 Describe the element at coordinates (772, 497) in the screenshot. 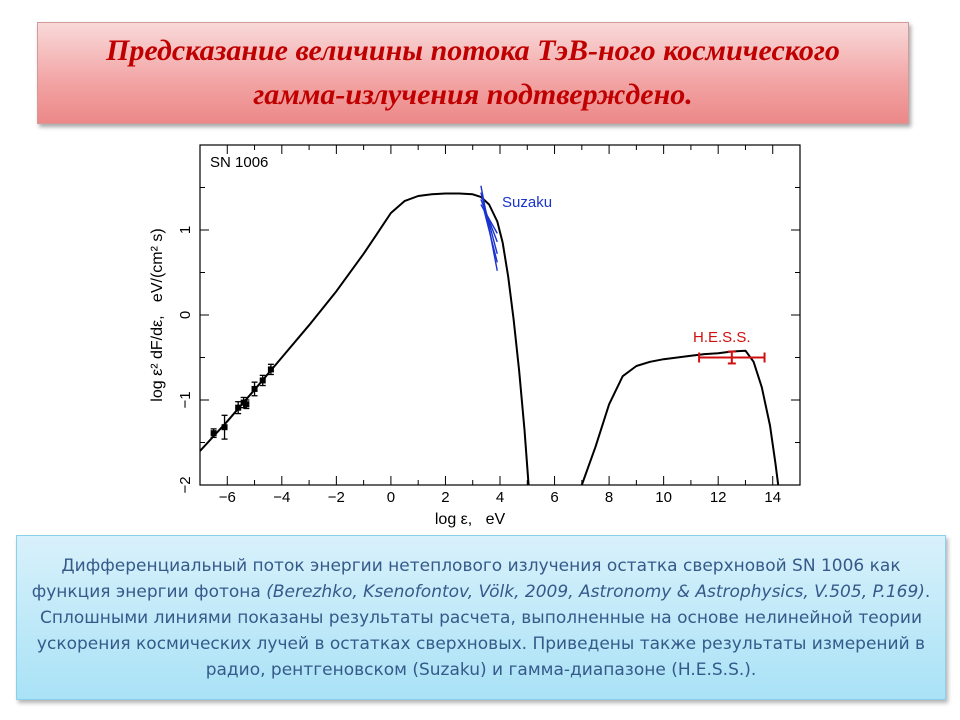

I see `x-tick-label: 14` at that location.